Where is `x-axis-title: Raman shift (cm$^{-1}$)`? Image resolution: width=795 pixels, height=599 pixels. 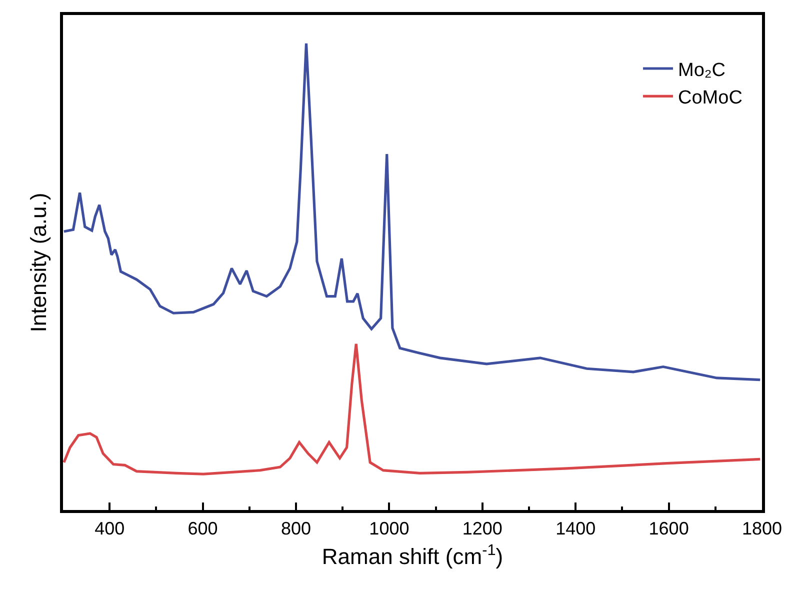
x-axis-title: Raman shift (cm$^{-1}$) is located at coordinates (413, 556).